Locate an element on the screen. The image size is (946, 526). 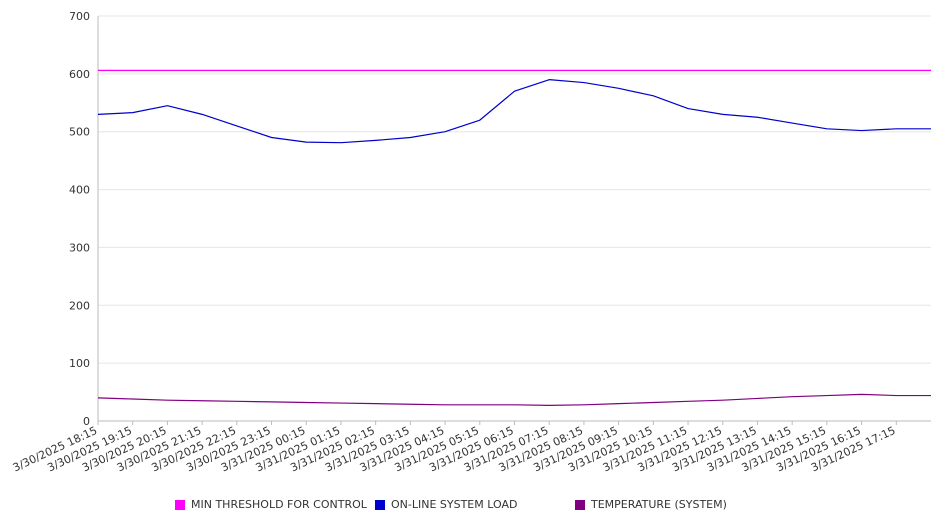
legend-item-temperature: TEMPERATURE (SYSTEM) is located at coordinates (651, 504).